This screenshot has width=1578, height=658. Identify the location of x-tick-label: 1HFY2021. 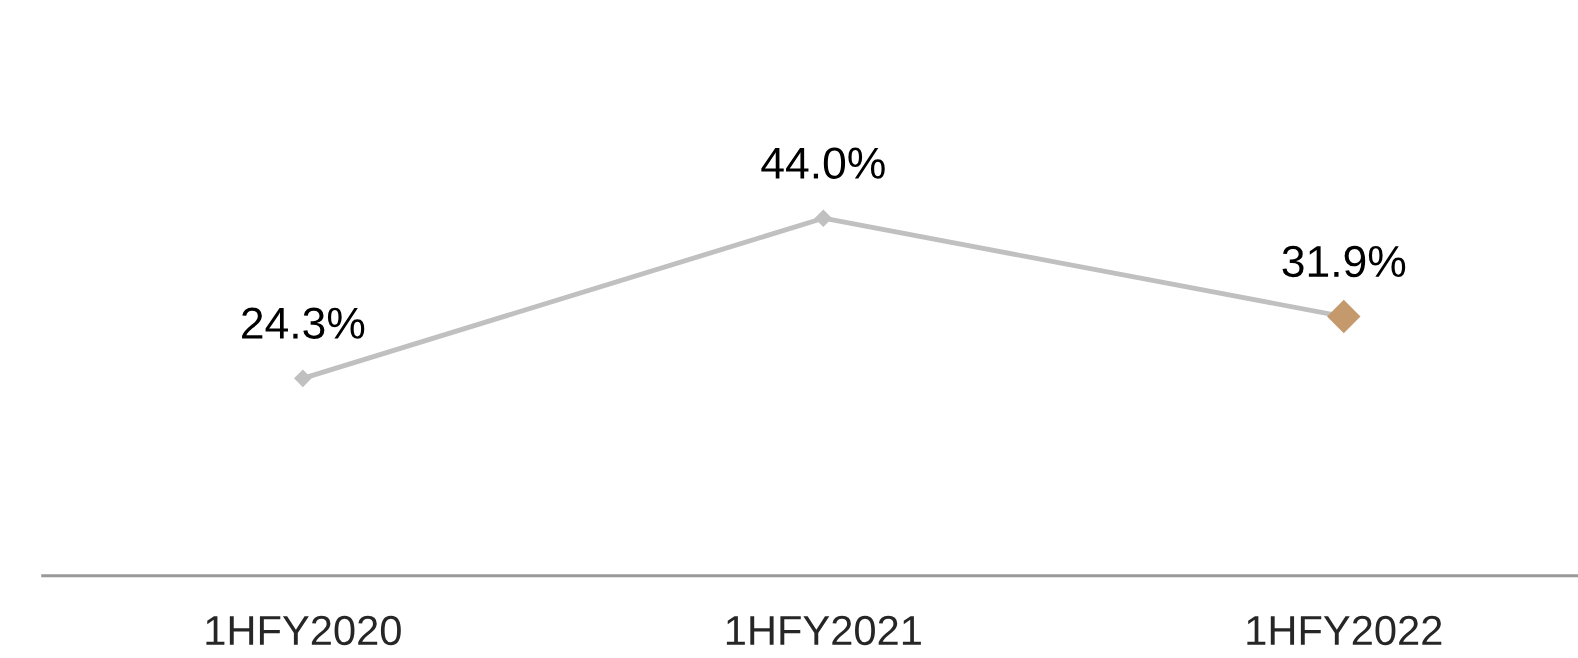
(823, 630).